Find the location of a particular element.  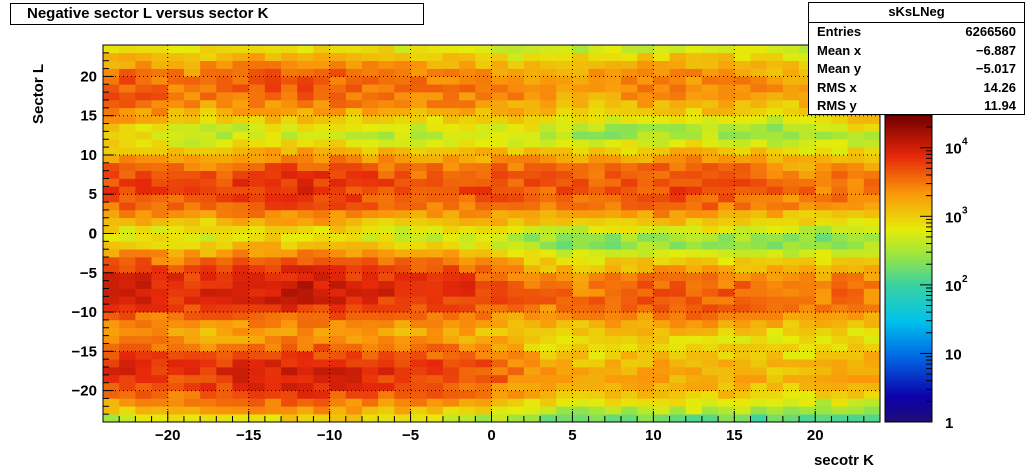

y-tick-label: −5 is located at coordinates (88, 273).